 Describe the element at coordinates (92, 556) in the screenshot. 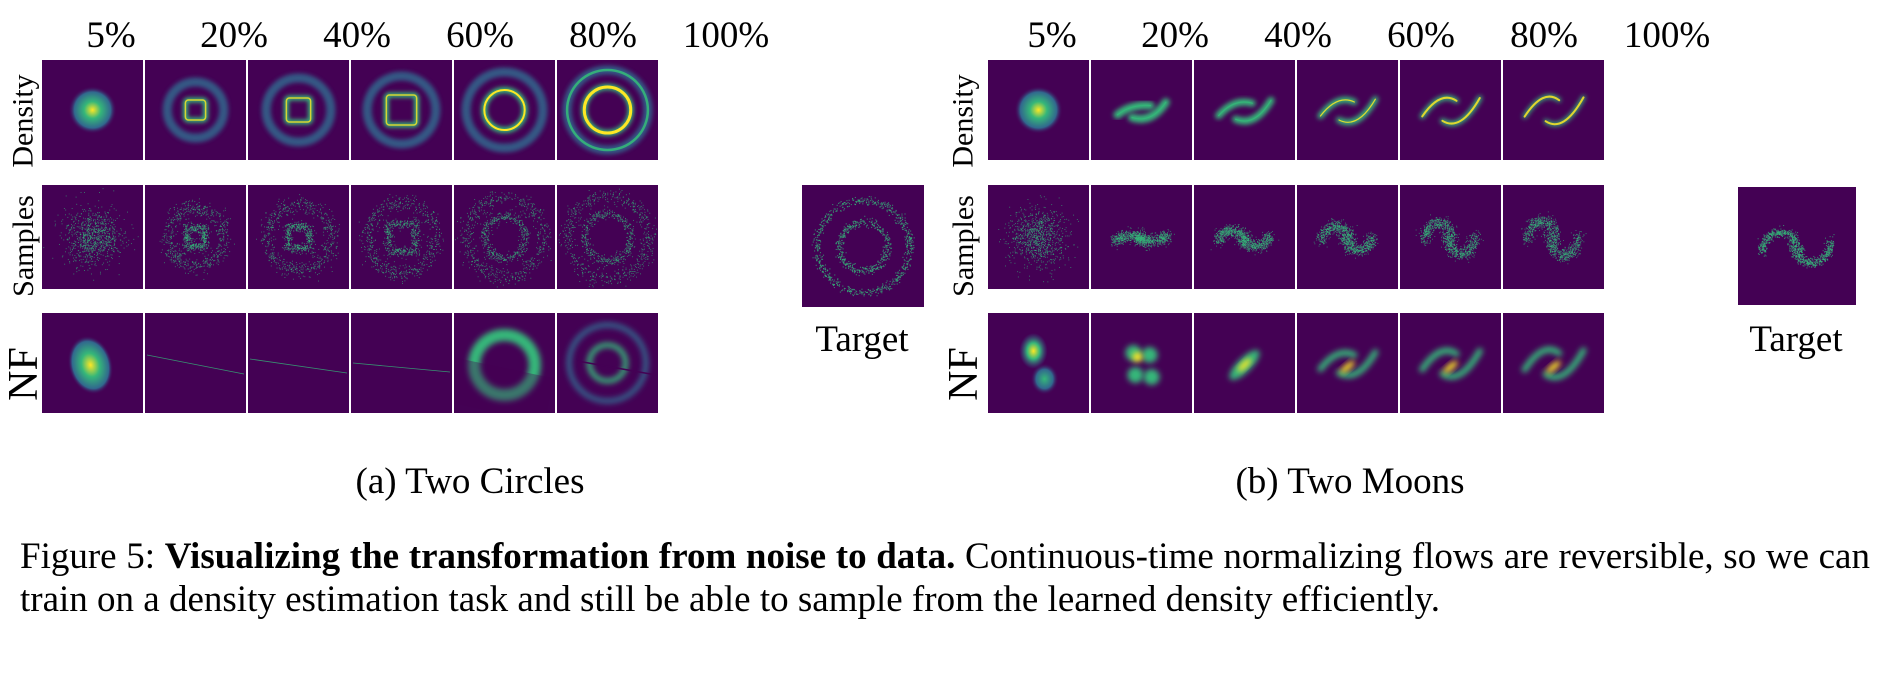

I see `caption-prefix: Figure 5:` at that location.